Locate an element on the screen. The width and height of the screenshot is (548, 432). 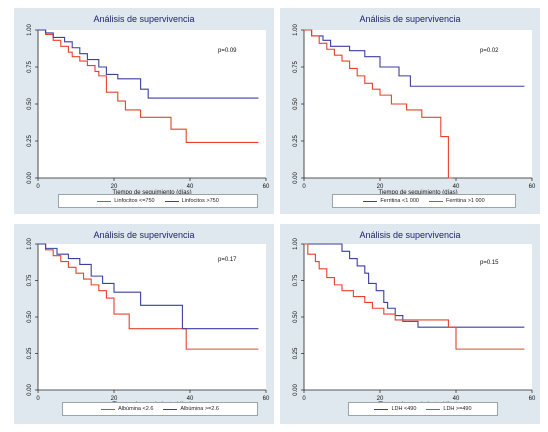
legend-item: Linfocitos <=750 is located at coordinates (126, 201).